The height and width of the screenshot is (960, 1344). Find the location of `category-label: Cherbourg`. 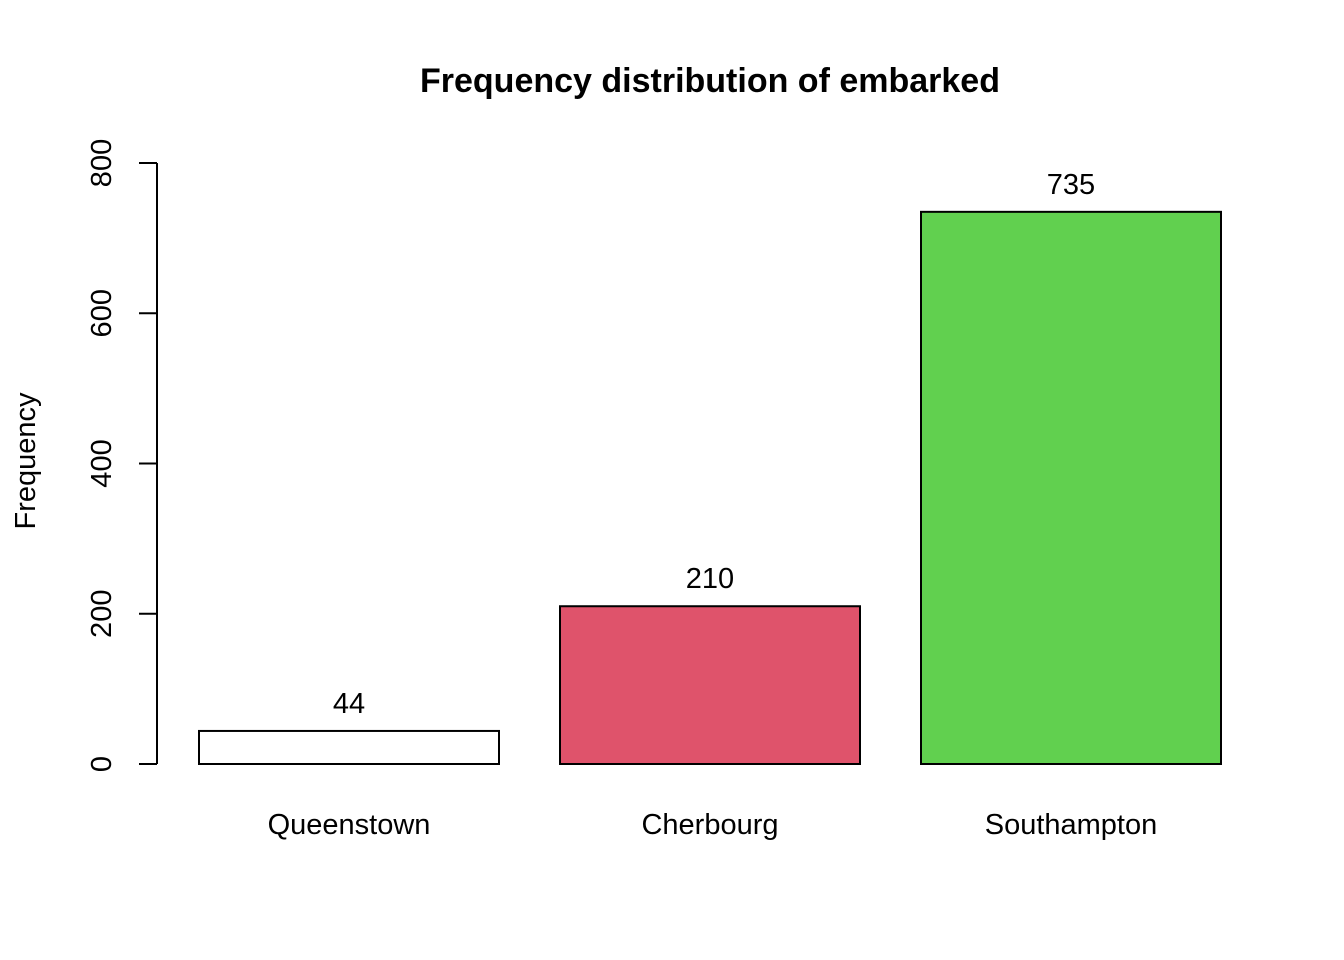

category-label: Cherbourg is located at coordinates (709, 825).